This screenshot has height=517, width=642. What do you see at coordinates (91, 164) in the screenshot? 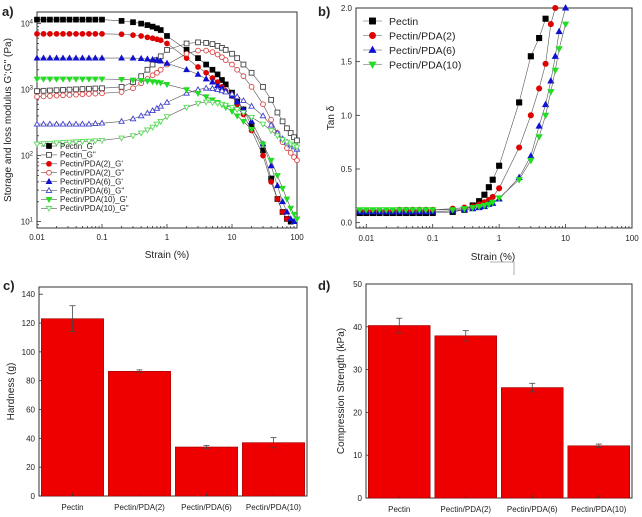
I see `legend-label: Pectin/PDA(2)_G'` at bounding box center [91, 164].